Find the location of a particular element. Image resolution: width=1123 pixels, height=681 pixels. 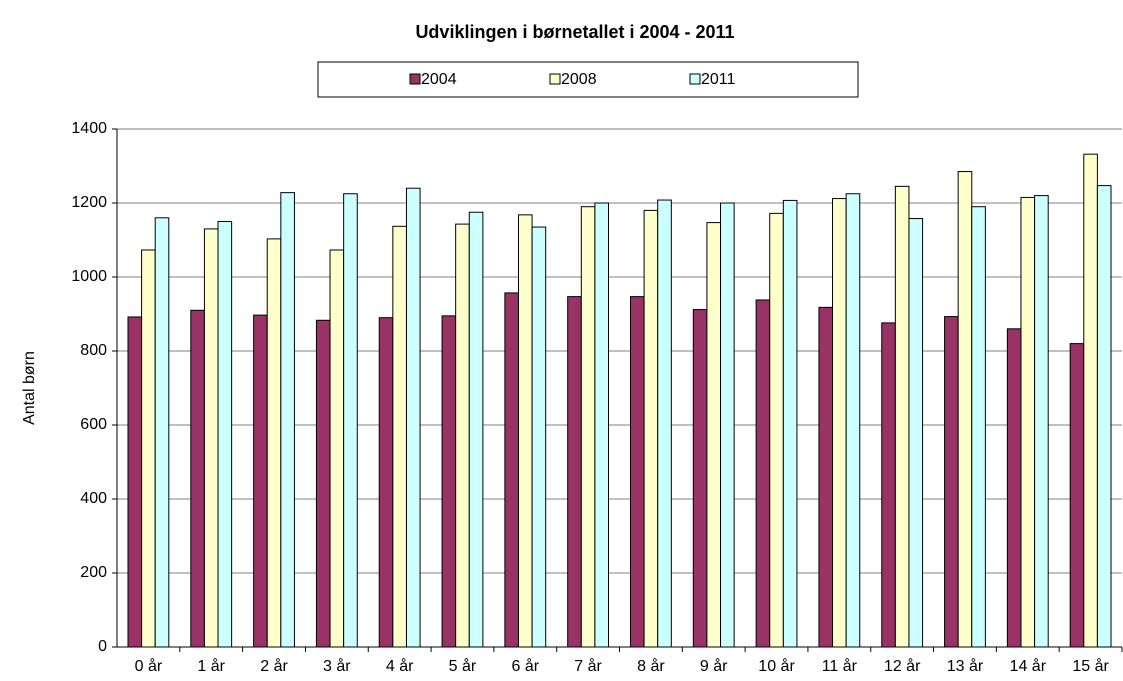

x-tick-label: 10 år is located at coordinates (776, 666).